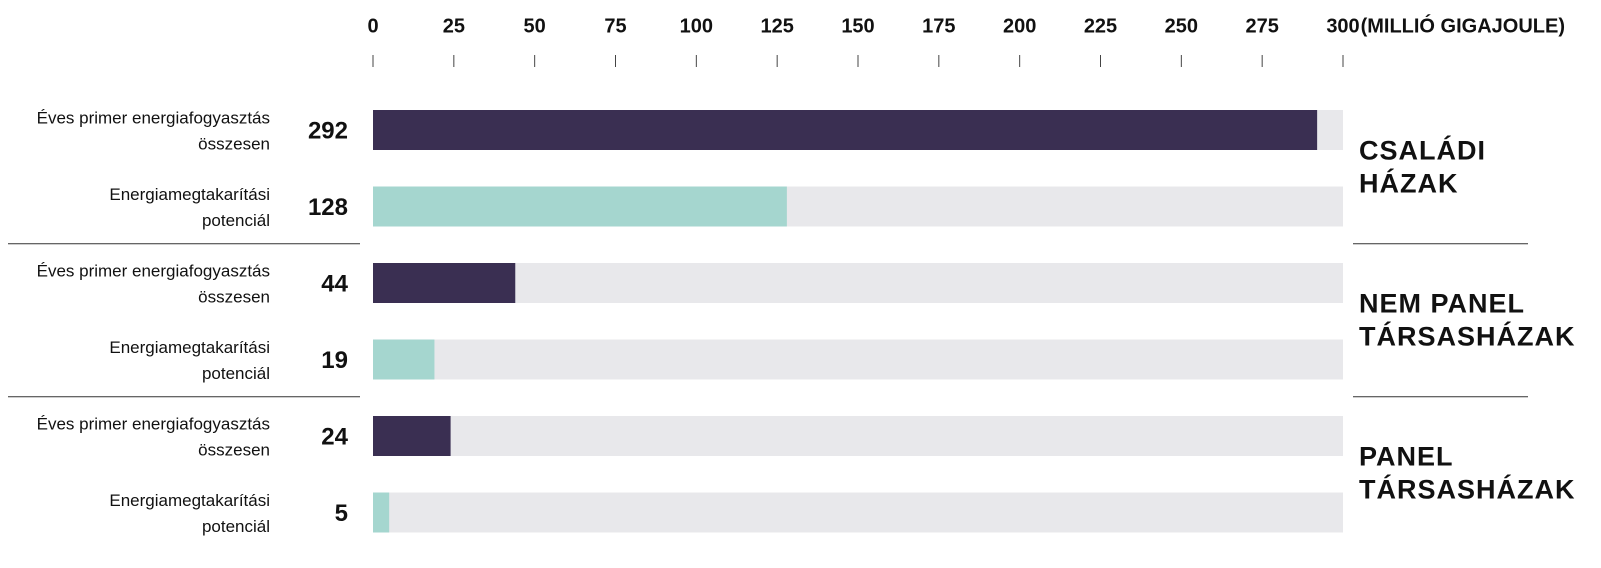  What do you see at coordinates (328, 130) in the screenshot?
I see `value-label: 292` at bounding box center [328, 130].